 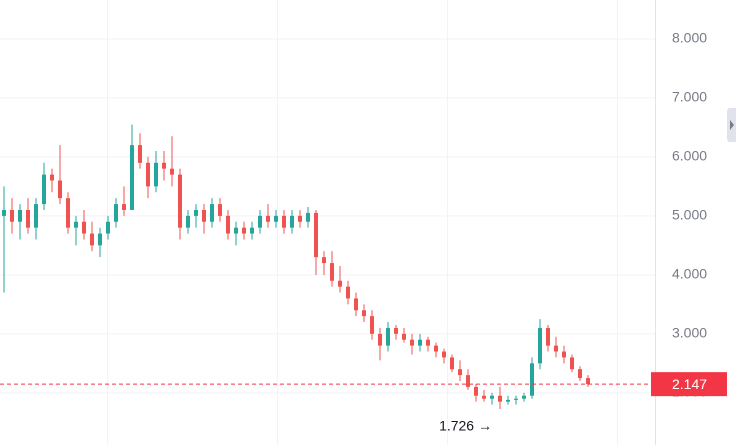 What do you see at coordinates (689, 156) in the screenshot?
I see `y-tick-label: 6.000` at bounding box center [689, 156].